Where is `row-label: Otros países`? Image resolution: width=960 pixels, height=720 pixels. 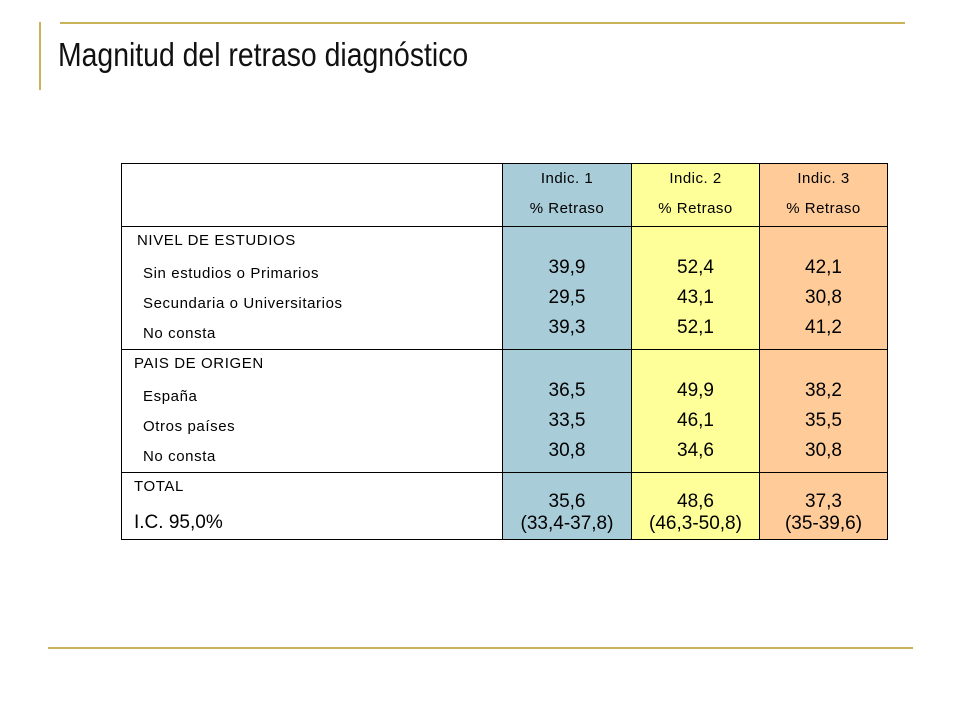
row-label: Otros países is located at coordinates (189, 426).